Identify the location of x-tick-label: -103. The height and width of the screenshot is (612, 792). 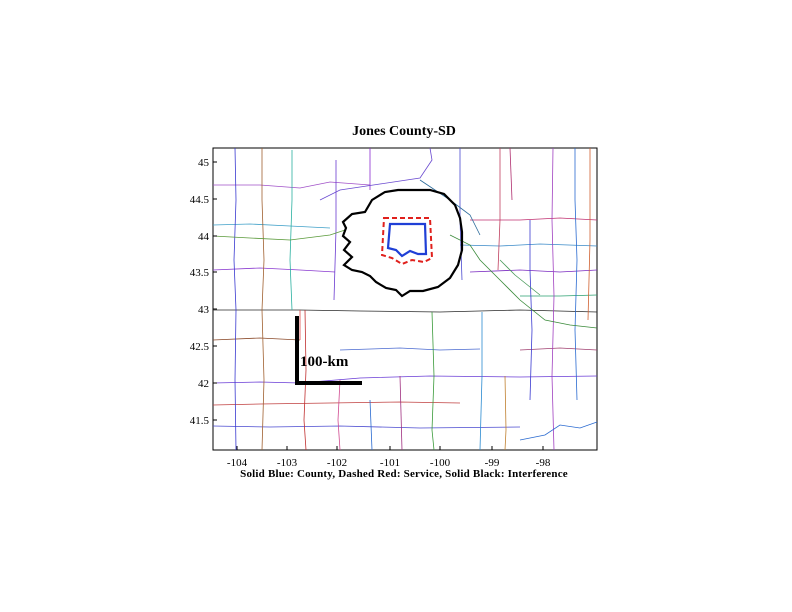
(287, 463).